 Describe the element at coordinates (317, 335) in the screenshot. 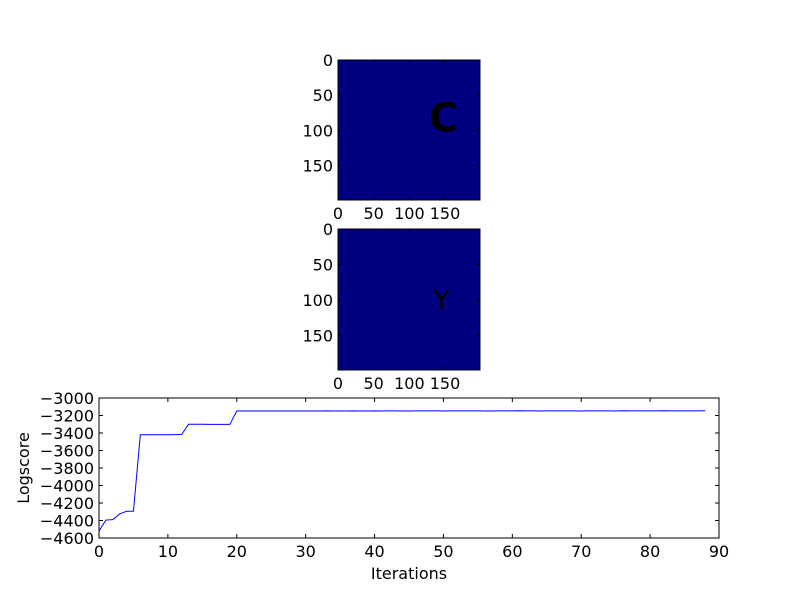

I see `image-2-y-tick-label: 150` at that location.